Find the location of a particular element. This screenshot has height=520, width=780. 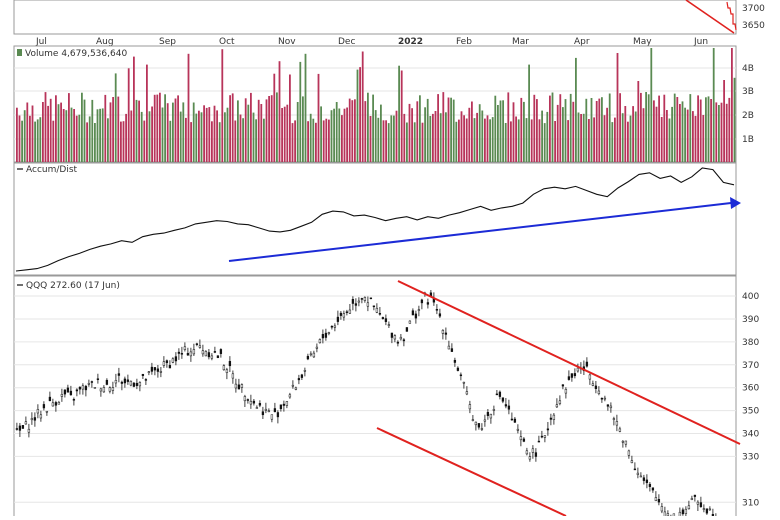

top-ytick-0: 3700 is located at coordinates (753, 9).